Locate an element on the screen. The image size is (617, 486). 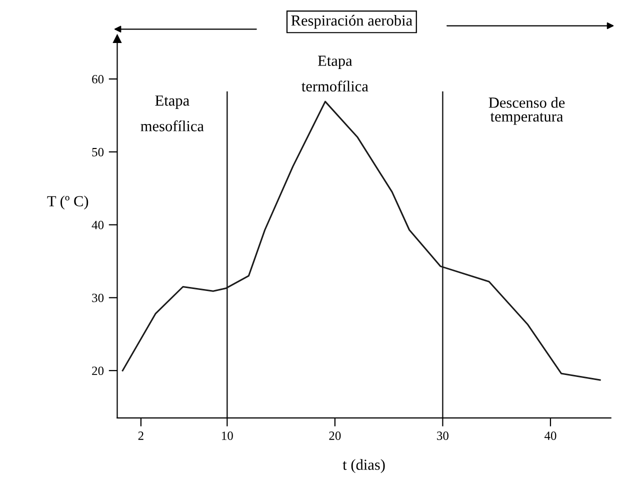
text: Respiración aerobia is located at coordinates (351, 21).